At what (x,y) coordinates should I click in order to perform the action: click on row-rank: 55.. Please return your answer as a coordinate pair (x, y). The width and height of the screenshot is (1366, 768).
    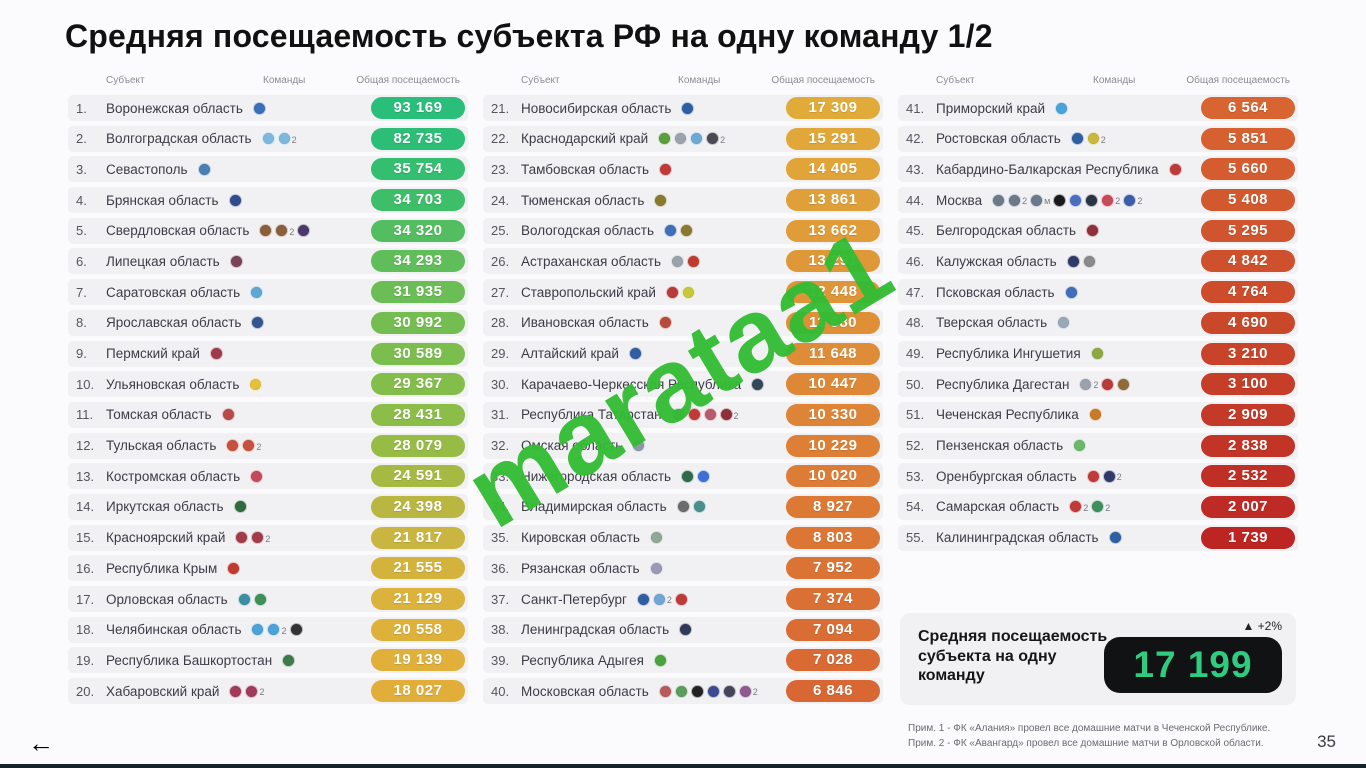
    Looking at the image, I should click on (915, 538).